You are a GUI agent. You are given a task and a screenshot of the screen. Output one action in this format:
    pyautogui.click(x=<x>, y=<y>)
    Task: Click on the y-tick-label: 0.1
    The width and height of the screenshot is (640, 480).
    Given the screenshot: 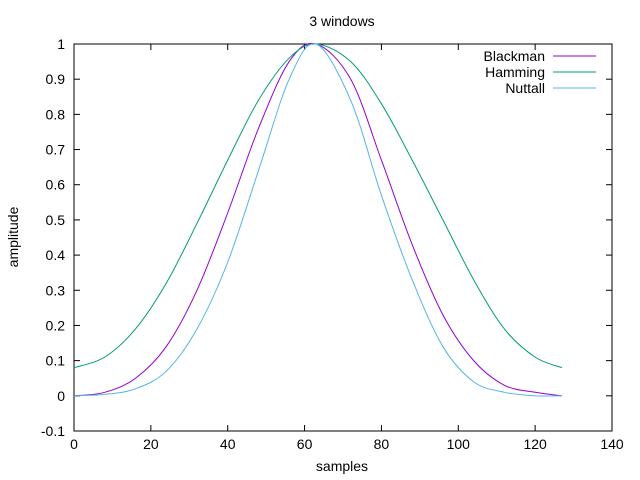 What is the action you would take?
    pyautogui.click(x=56, y=361)
    